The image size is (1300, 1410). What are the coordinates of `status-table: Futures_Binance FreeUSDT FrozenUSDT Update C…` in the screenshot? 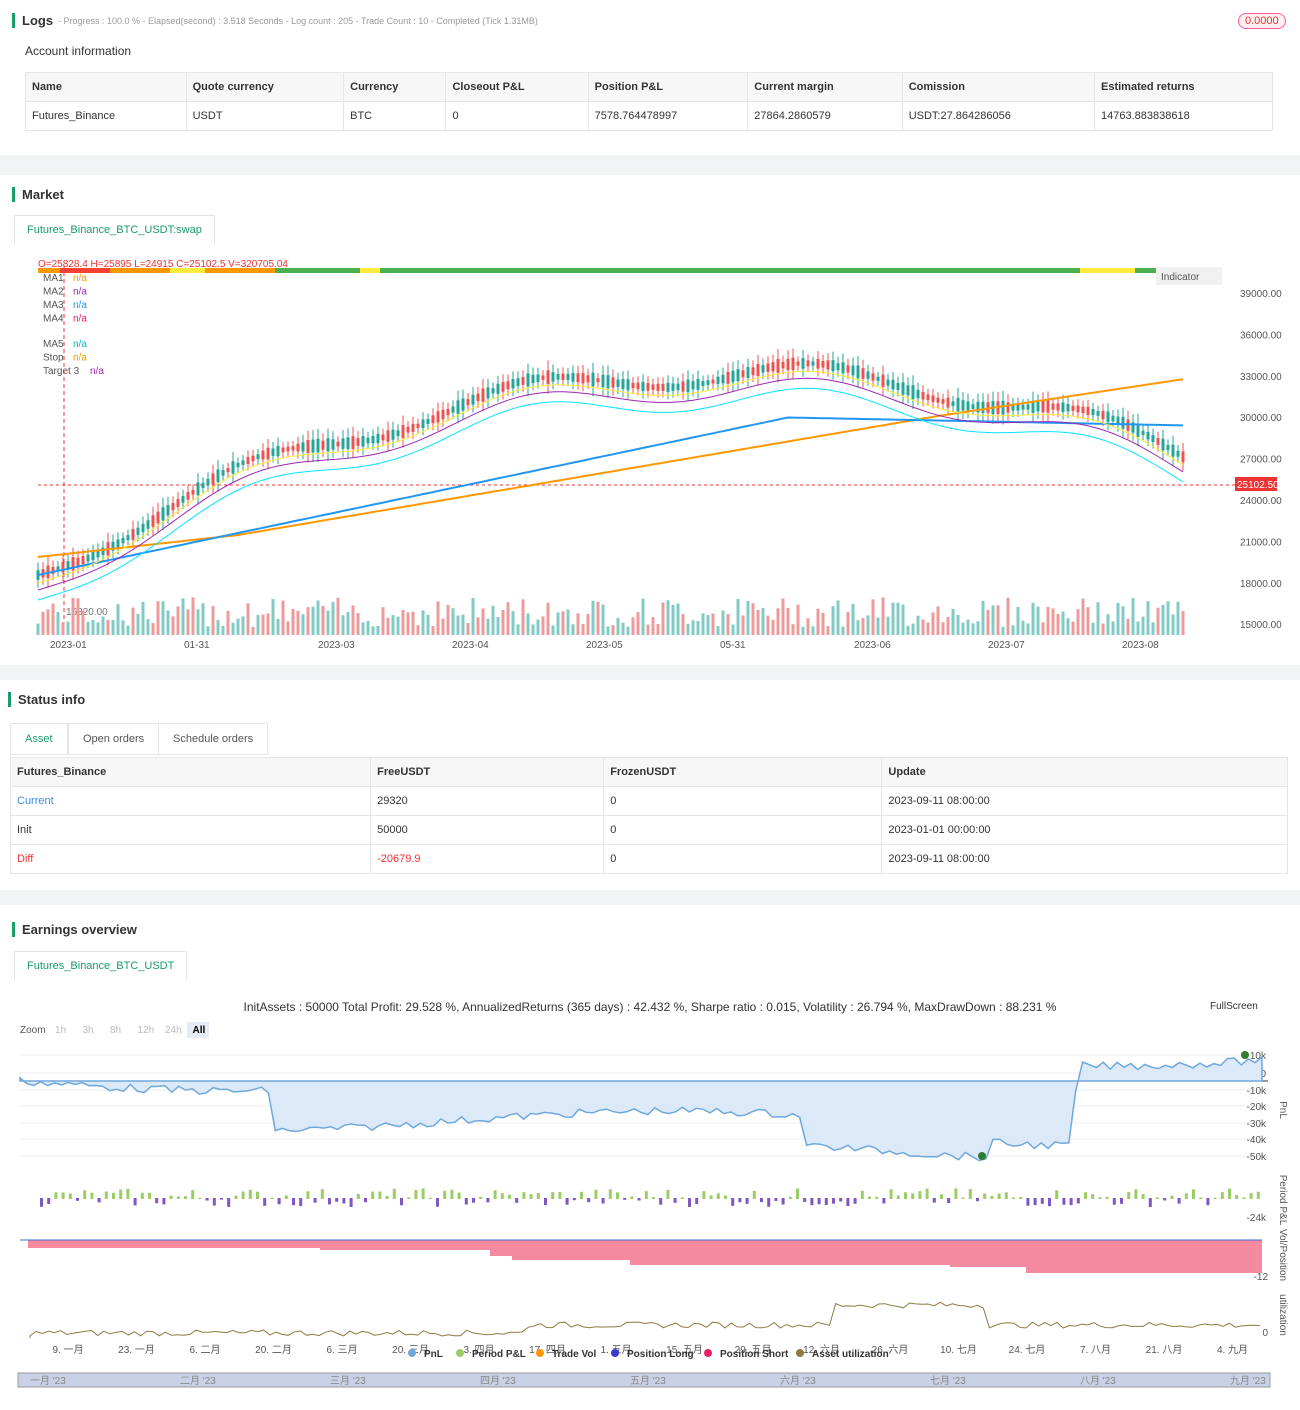 It's located at (648, 815).